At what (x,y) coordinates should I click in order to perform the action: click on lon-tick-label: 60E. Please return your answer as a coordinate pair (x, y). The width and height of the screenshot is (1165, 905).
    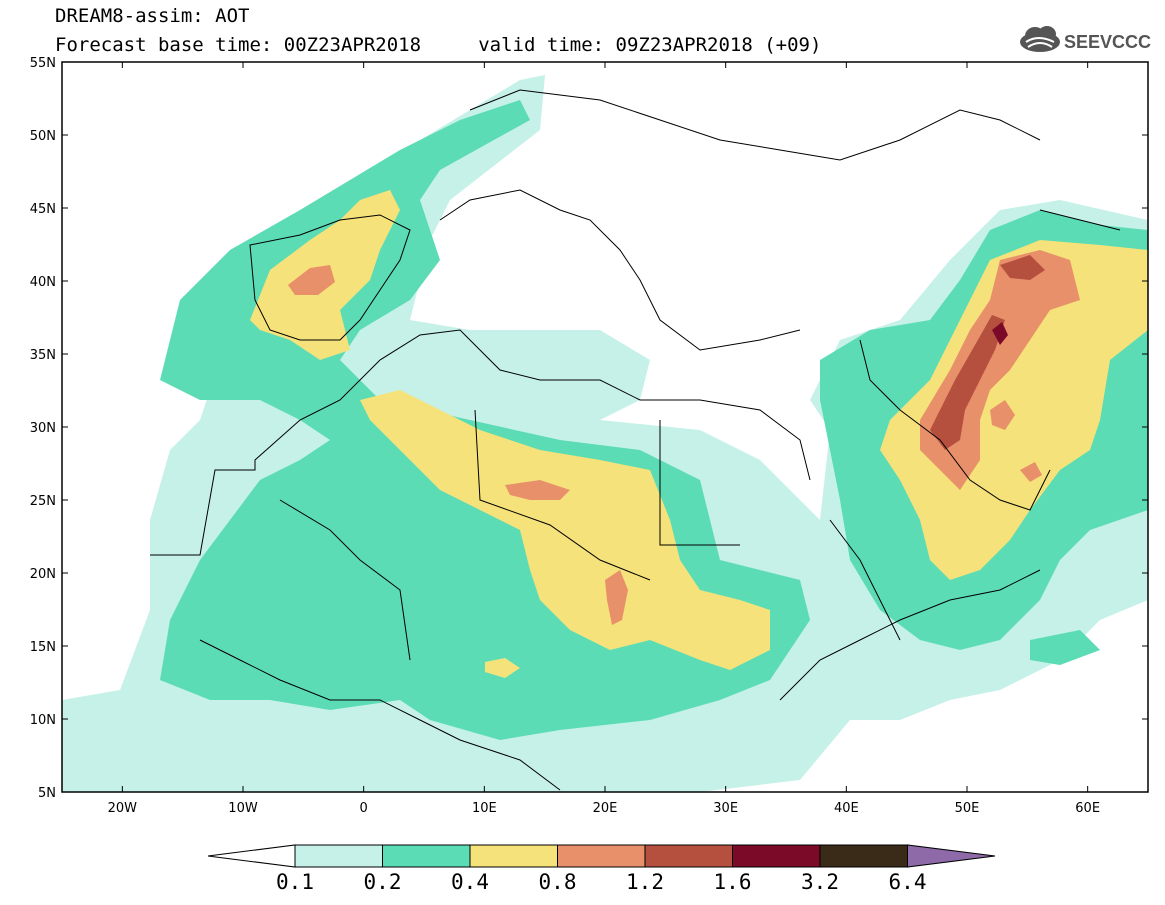
    Looking at the image, I should click on (1087, 808).